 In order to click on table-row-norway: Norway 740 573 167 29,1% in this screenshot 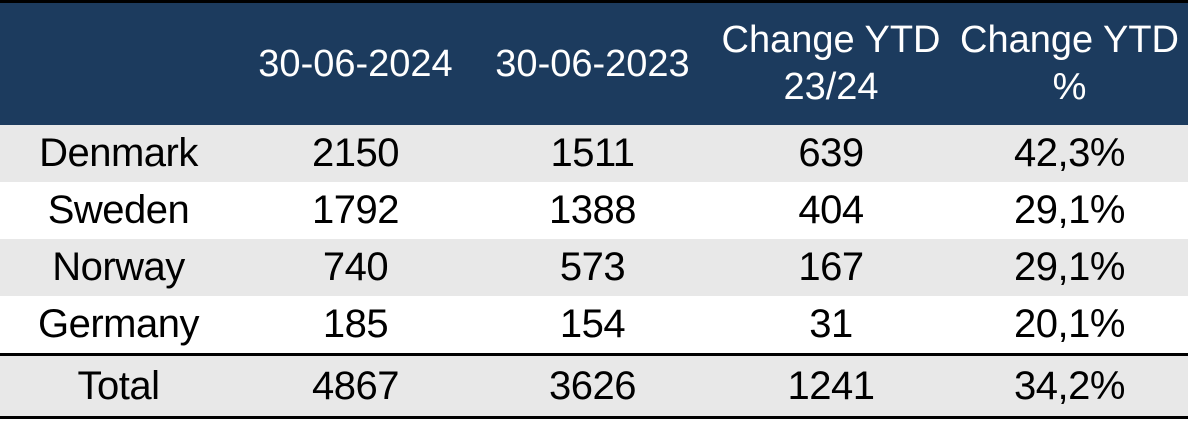, I will do `click(594, 267)`.